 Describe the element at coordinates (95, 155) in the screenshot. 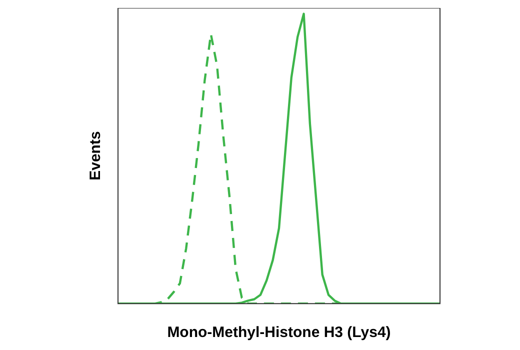

I see `y-axis-title: Events` at that location.